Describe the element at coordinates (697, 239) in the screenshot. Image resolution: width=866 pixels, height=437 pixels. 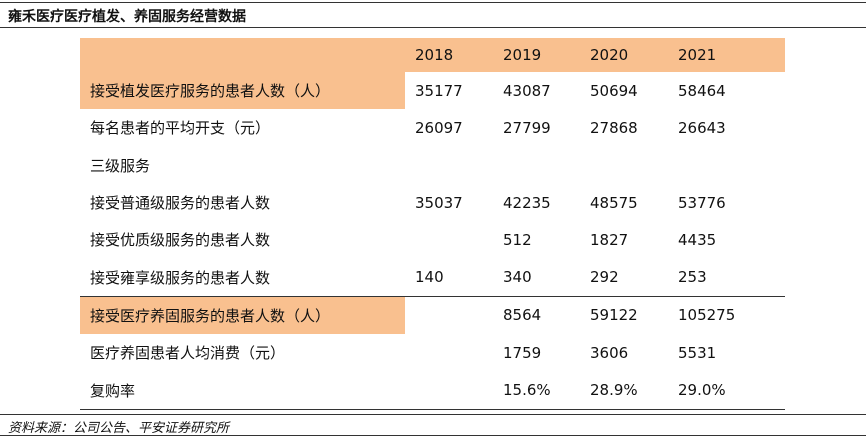
I see `cell: 4435` at that location.